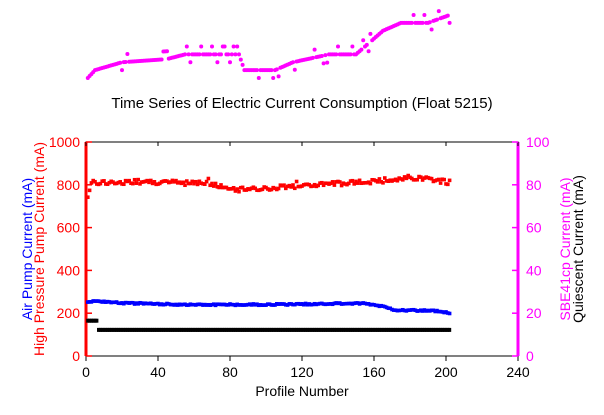 Image resolution: width=604 pixels, height=415 pixels. Describe the element at coordinates (268, 44) in the screenshot. I see `upper-strip-points` at that location.